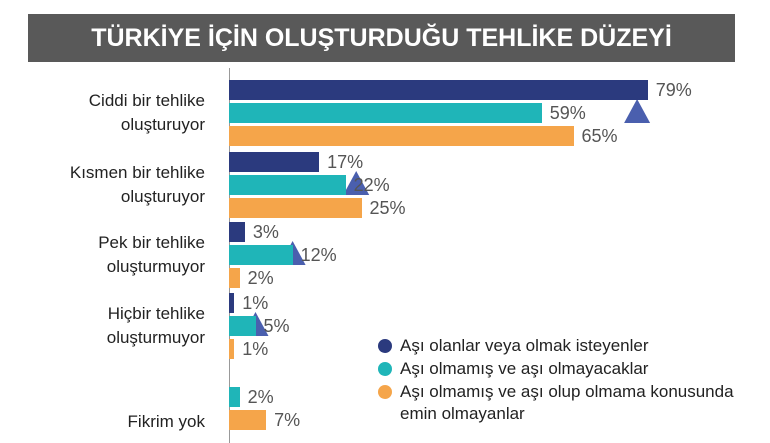 The width and height of the screenshot is (770, 443). I want to click on marker, so click(637, 111).